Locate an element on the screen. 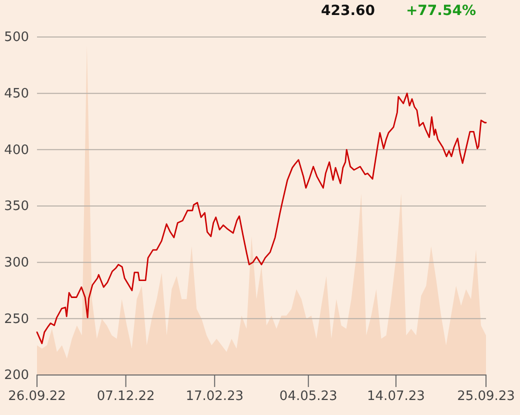 The height and width of the screenshot is (415, 520). x-tick-label: 04.05.23 is located at coordinates (308, 396).